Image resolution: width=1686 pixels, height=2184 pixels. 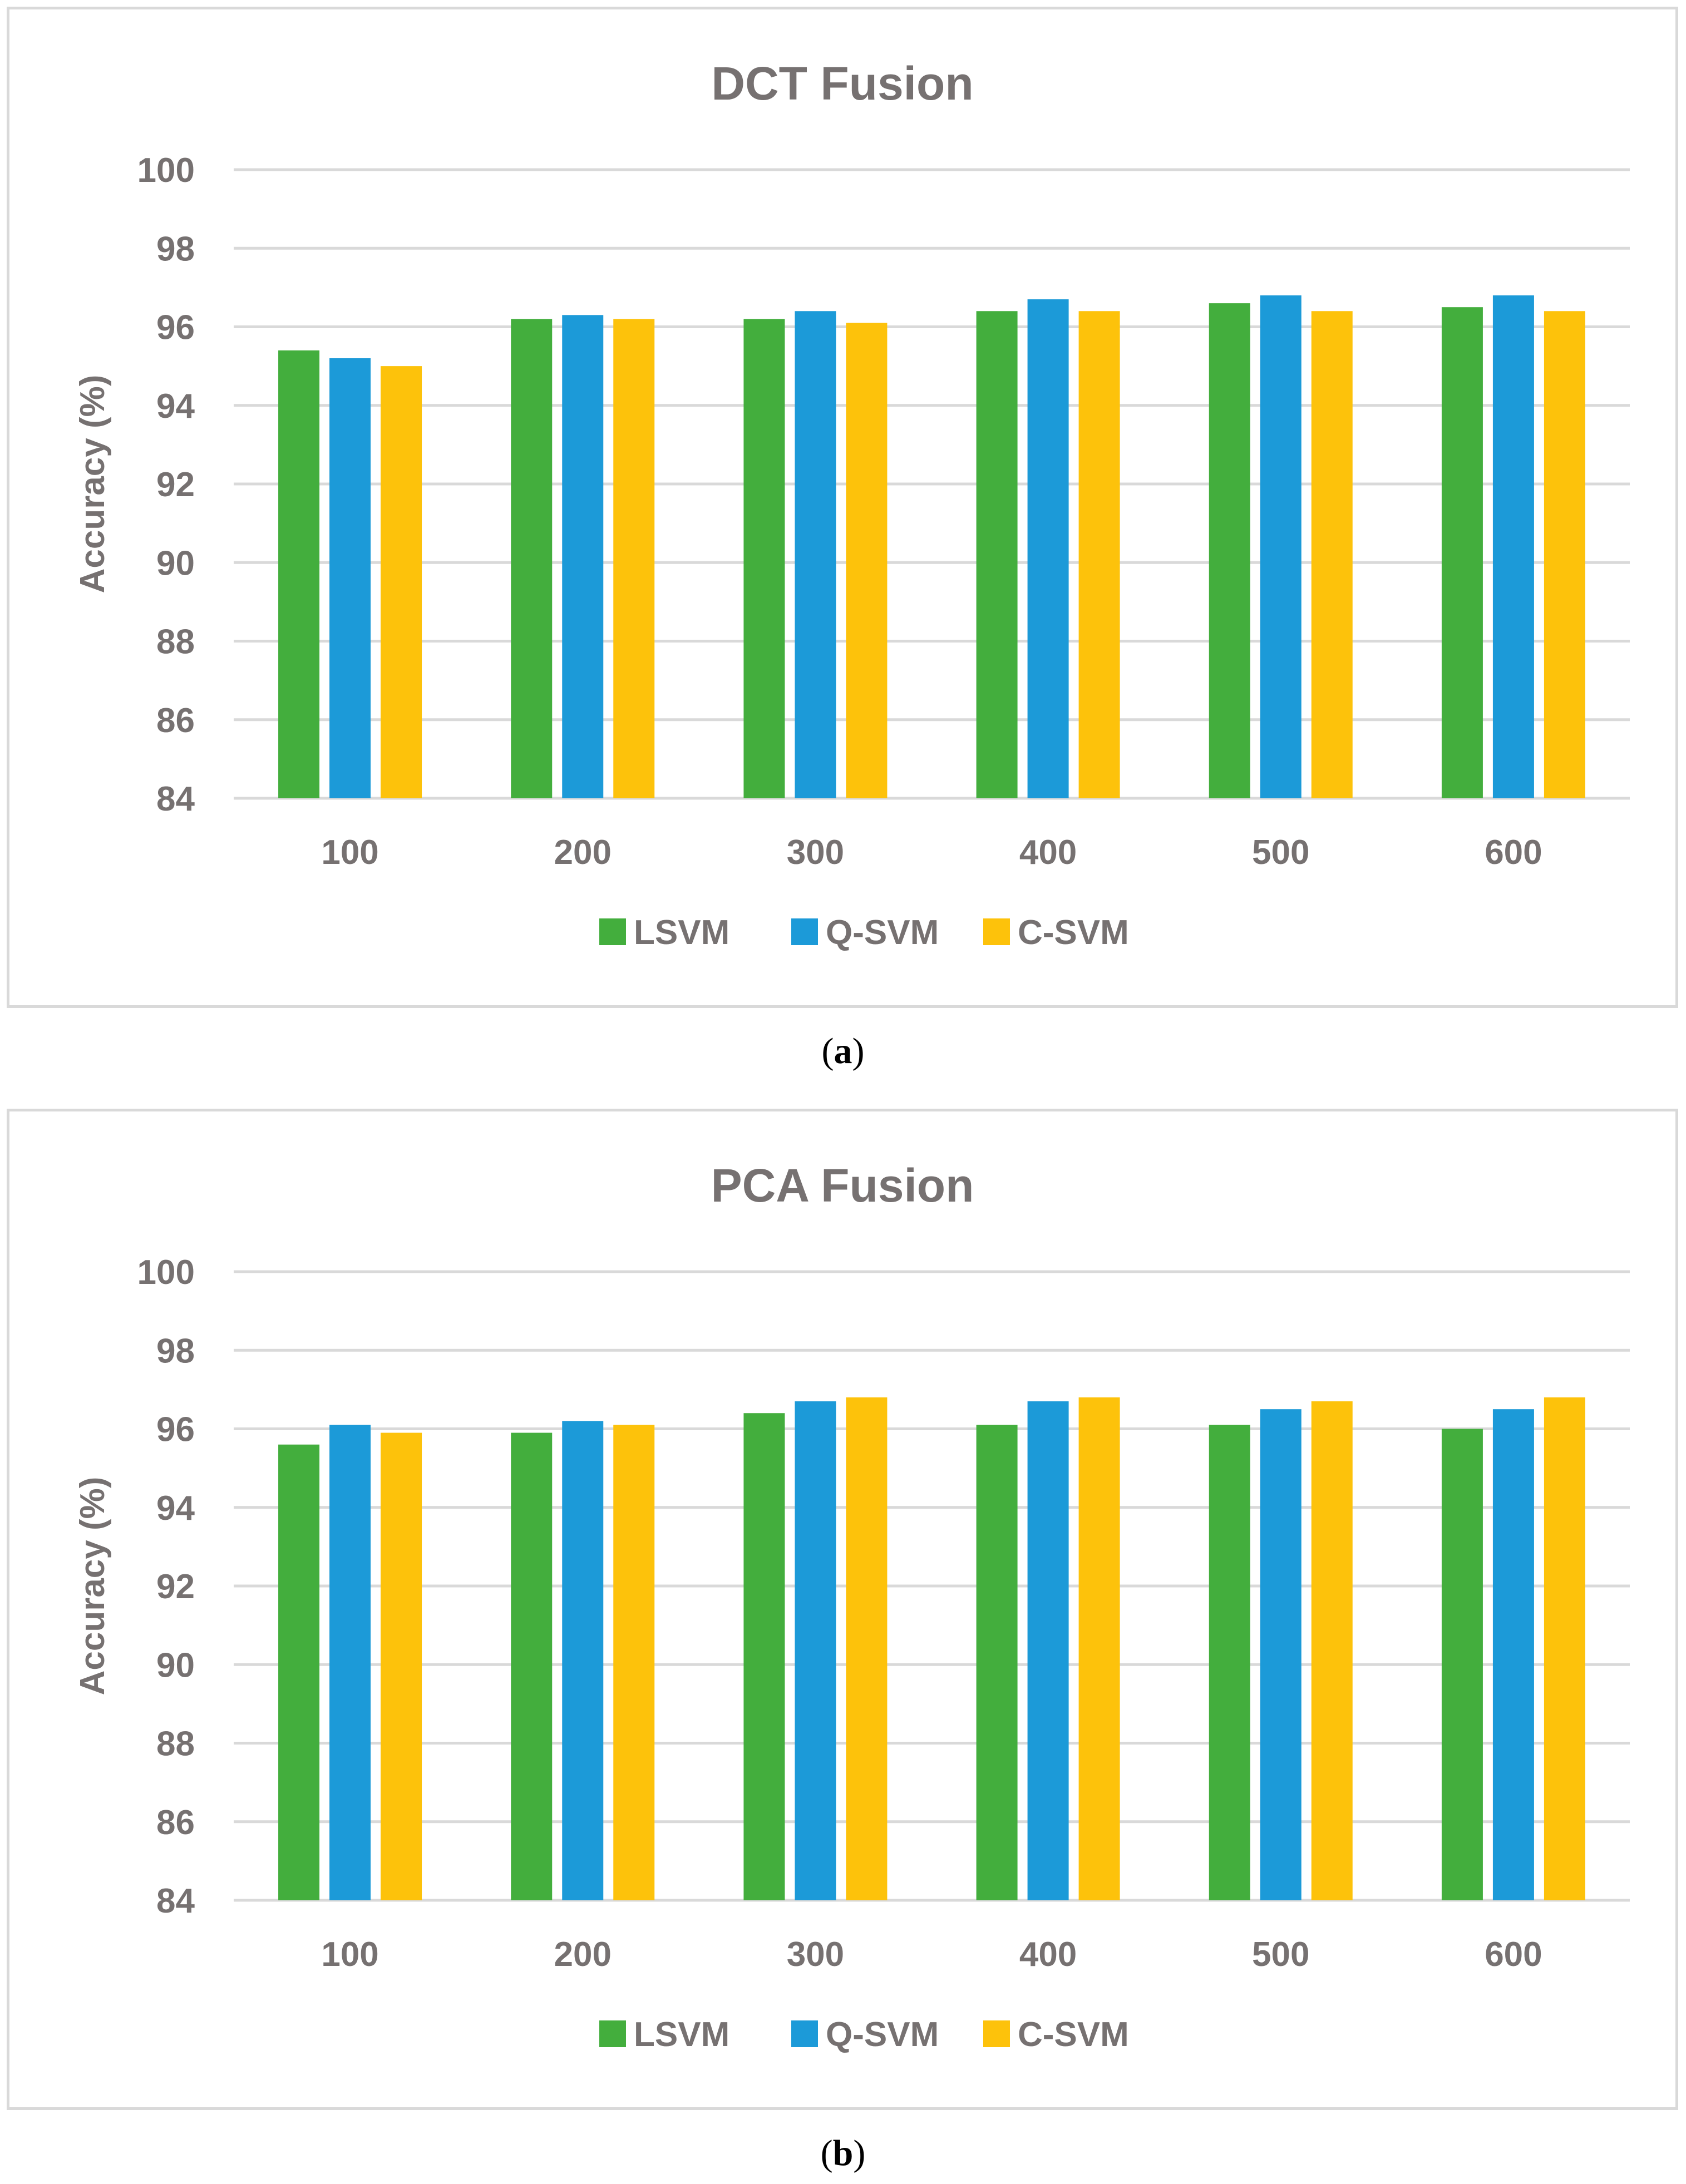 I want to click on caption-a: (a), so click(x=843, y=1051).